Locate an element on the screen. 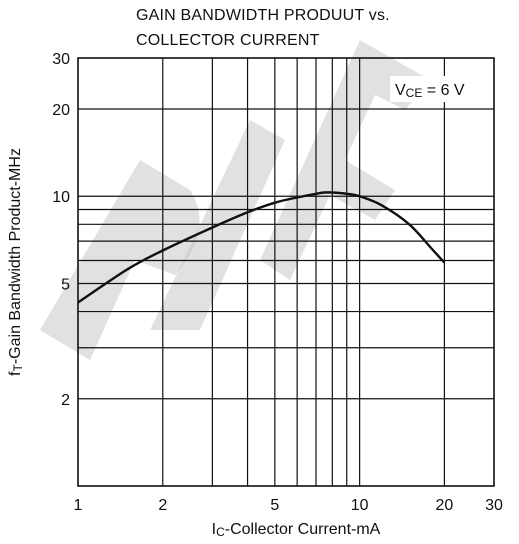 This screenshot has width=519, height=544. annotation-background is located at coordinates (437, 89).